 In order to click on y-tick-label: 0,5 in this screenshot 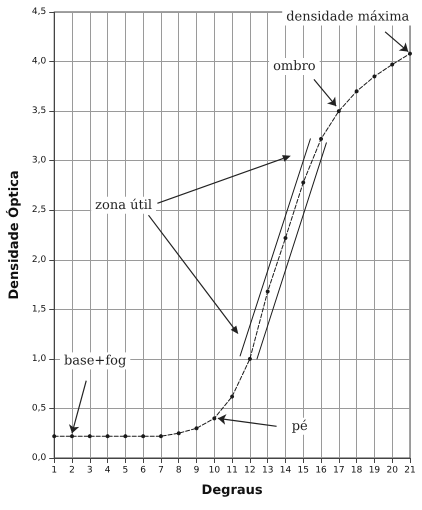, I will do `click(39, 408)`.